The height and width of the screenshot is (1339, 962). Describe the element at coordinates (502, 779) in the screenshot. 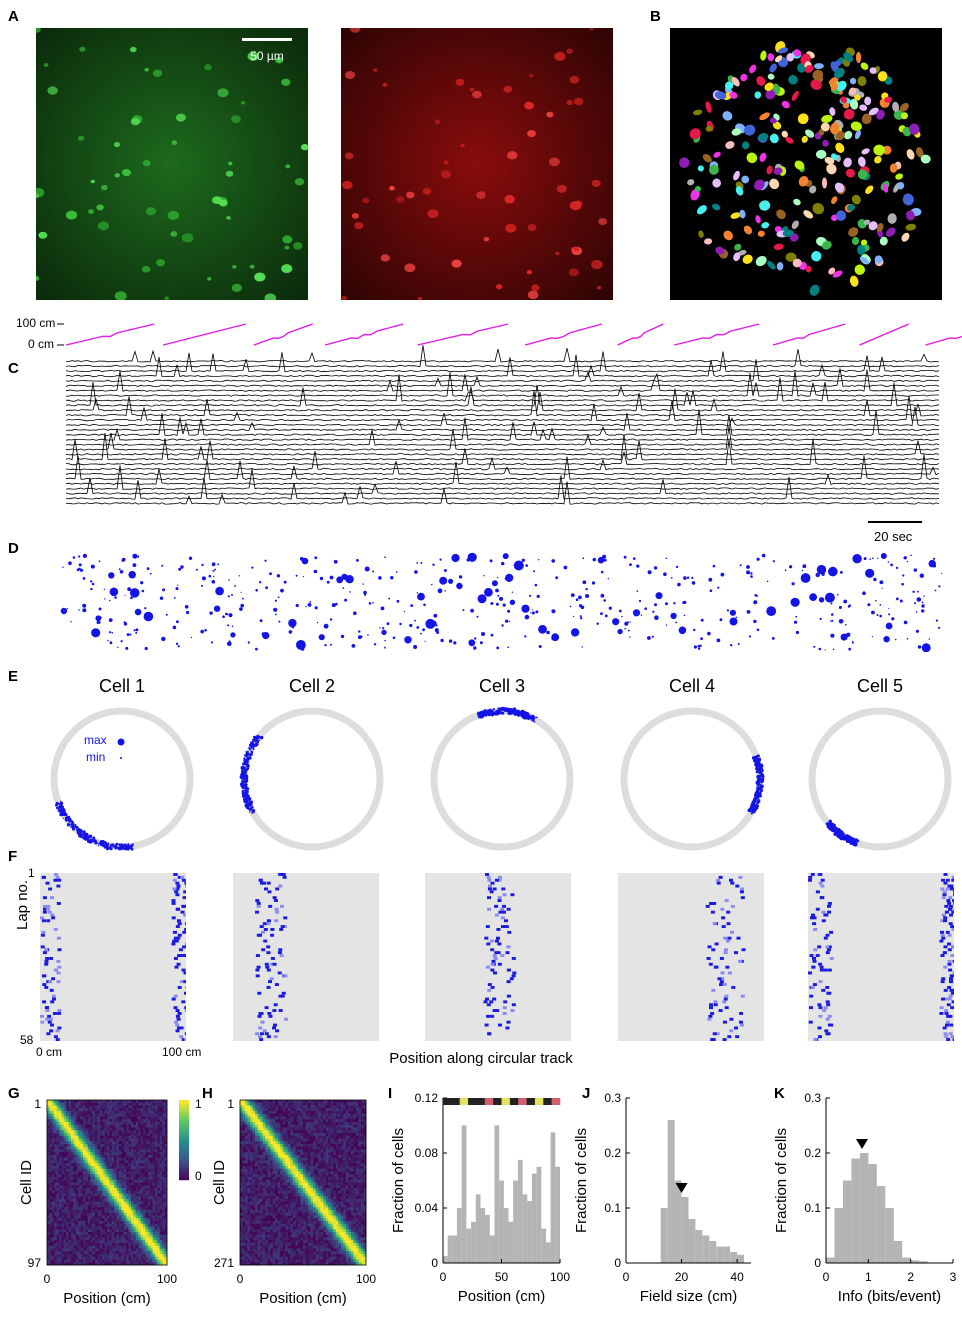

I see `circular-track` at that location.